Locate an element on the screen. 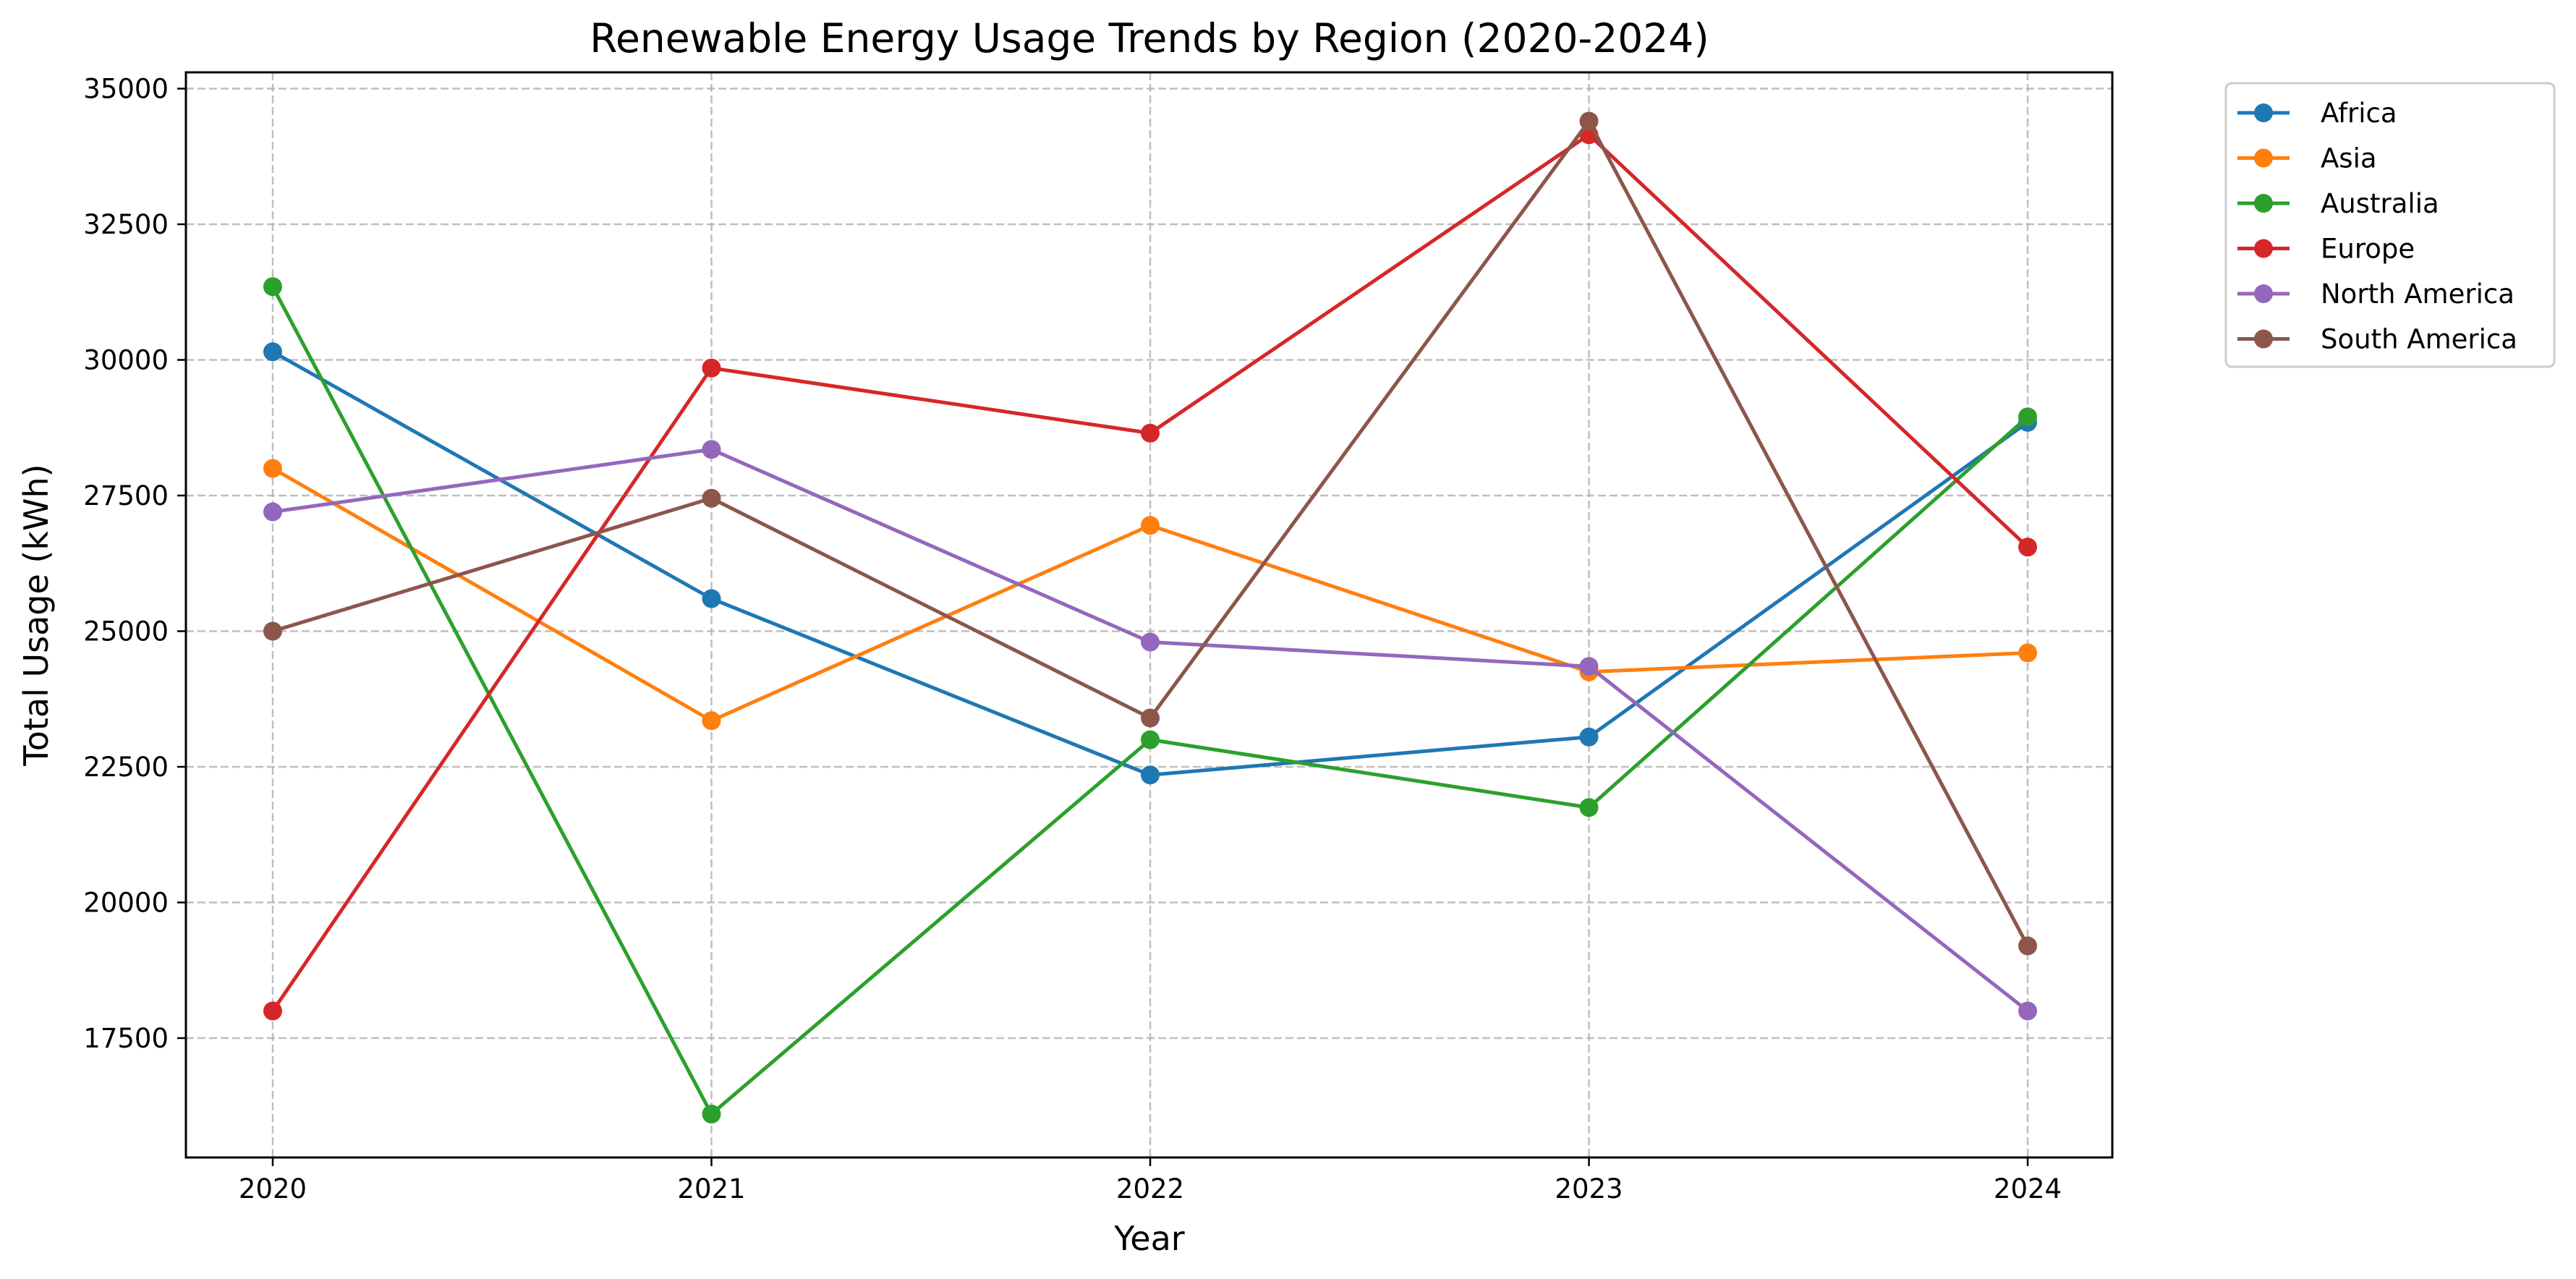  x-tick-label: 2022 is located at coordinates (1150, 1188).